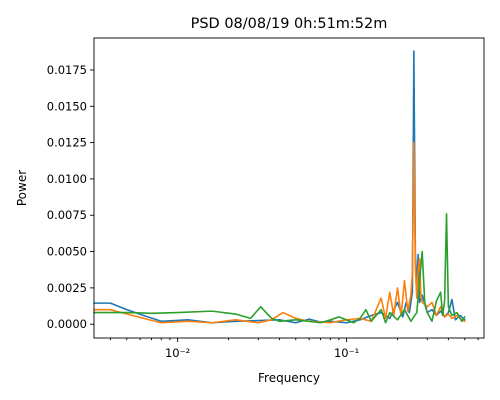 The height and width of the screenshot is (400, 500). Describe the element at coordinates (67, 179) in the screenshot. I see `y-tick-label: 0.0100` at that location.